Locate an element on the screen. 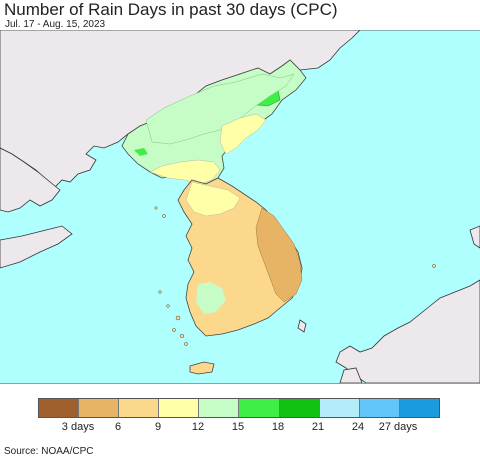 Image resolution: width=480 pixels, height=460 pixels. legend-label-21: 21 is located at coordinates (318, 427).